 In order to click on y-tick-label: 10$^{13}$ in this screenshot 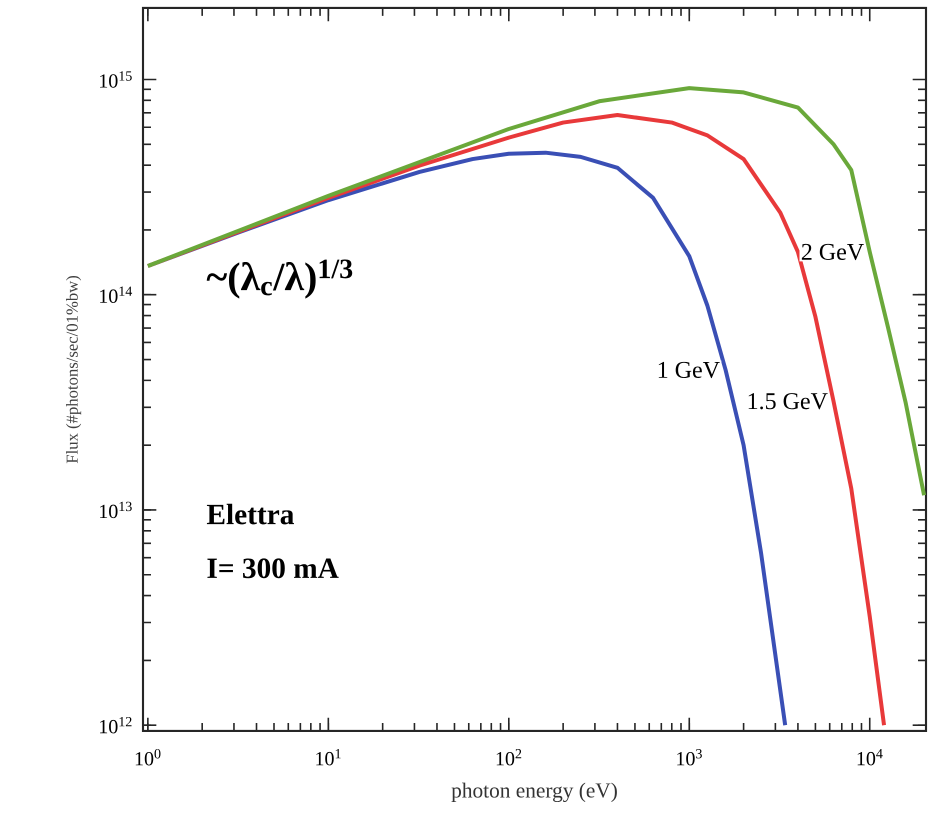, I will do `click(116, 510)`.